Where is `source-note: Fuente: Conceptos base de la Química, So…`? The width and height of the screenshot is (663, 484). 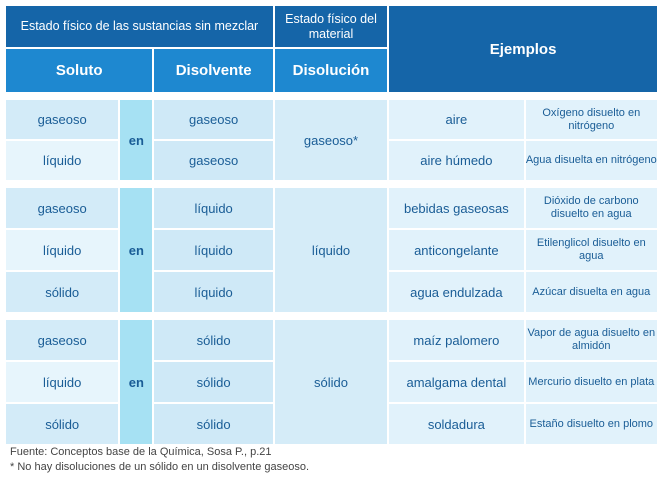 source-note: Fuente: Conceptos base de la Química, So… is located at coordinates (141, 452).